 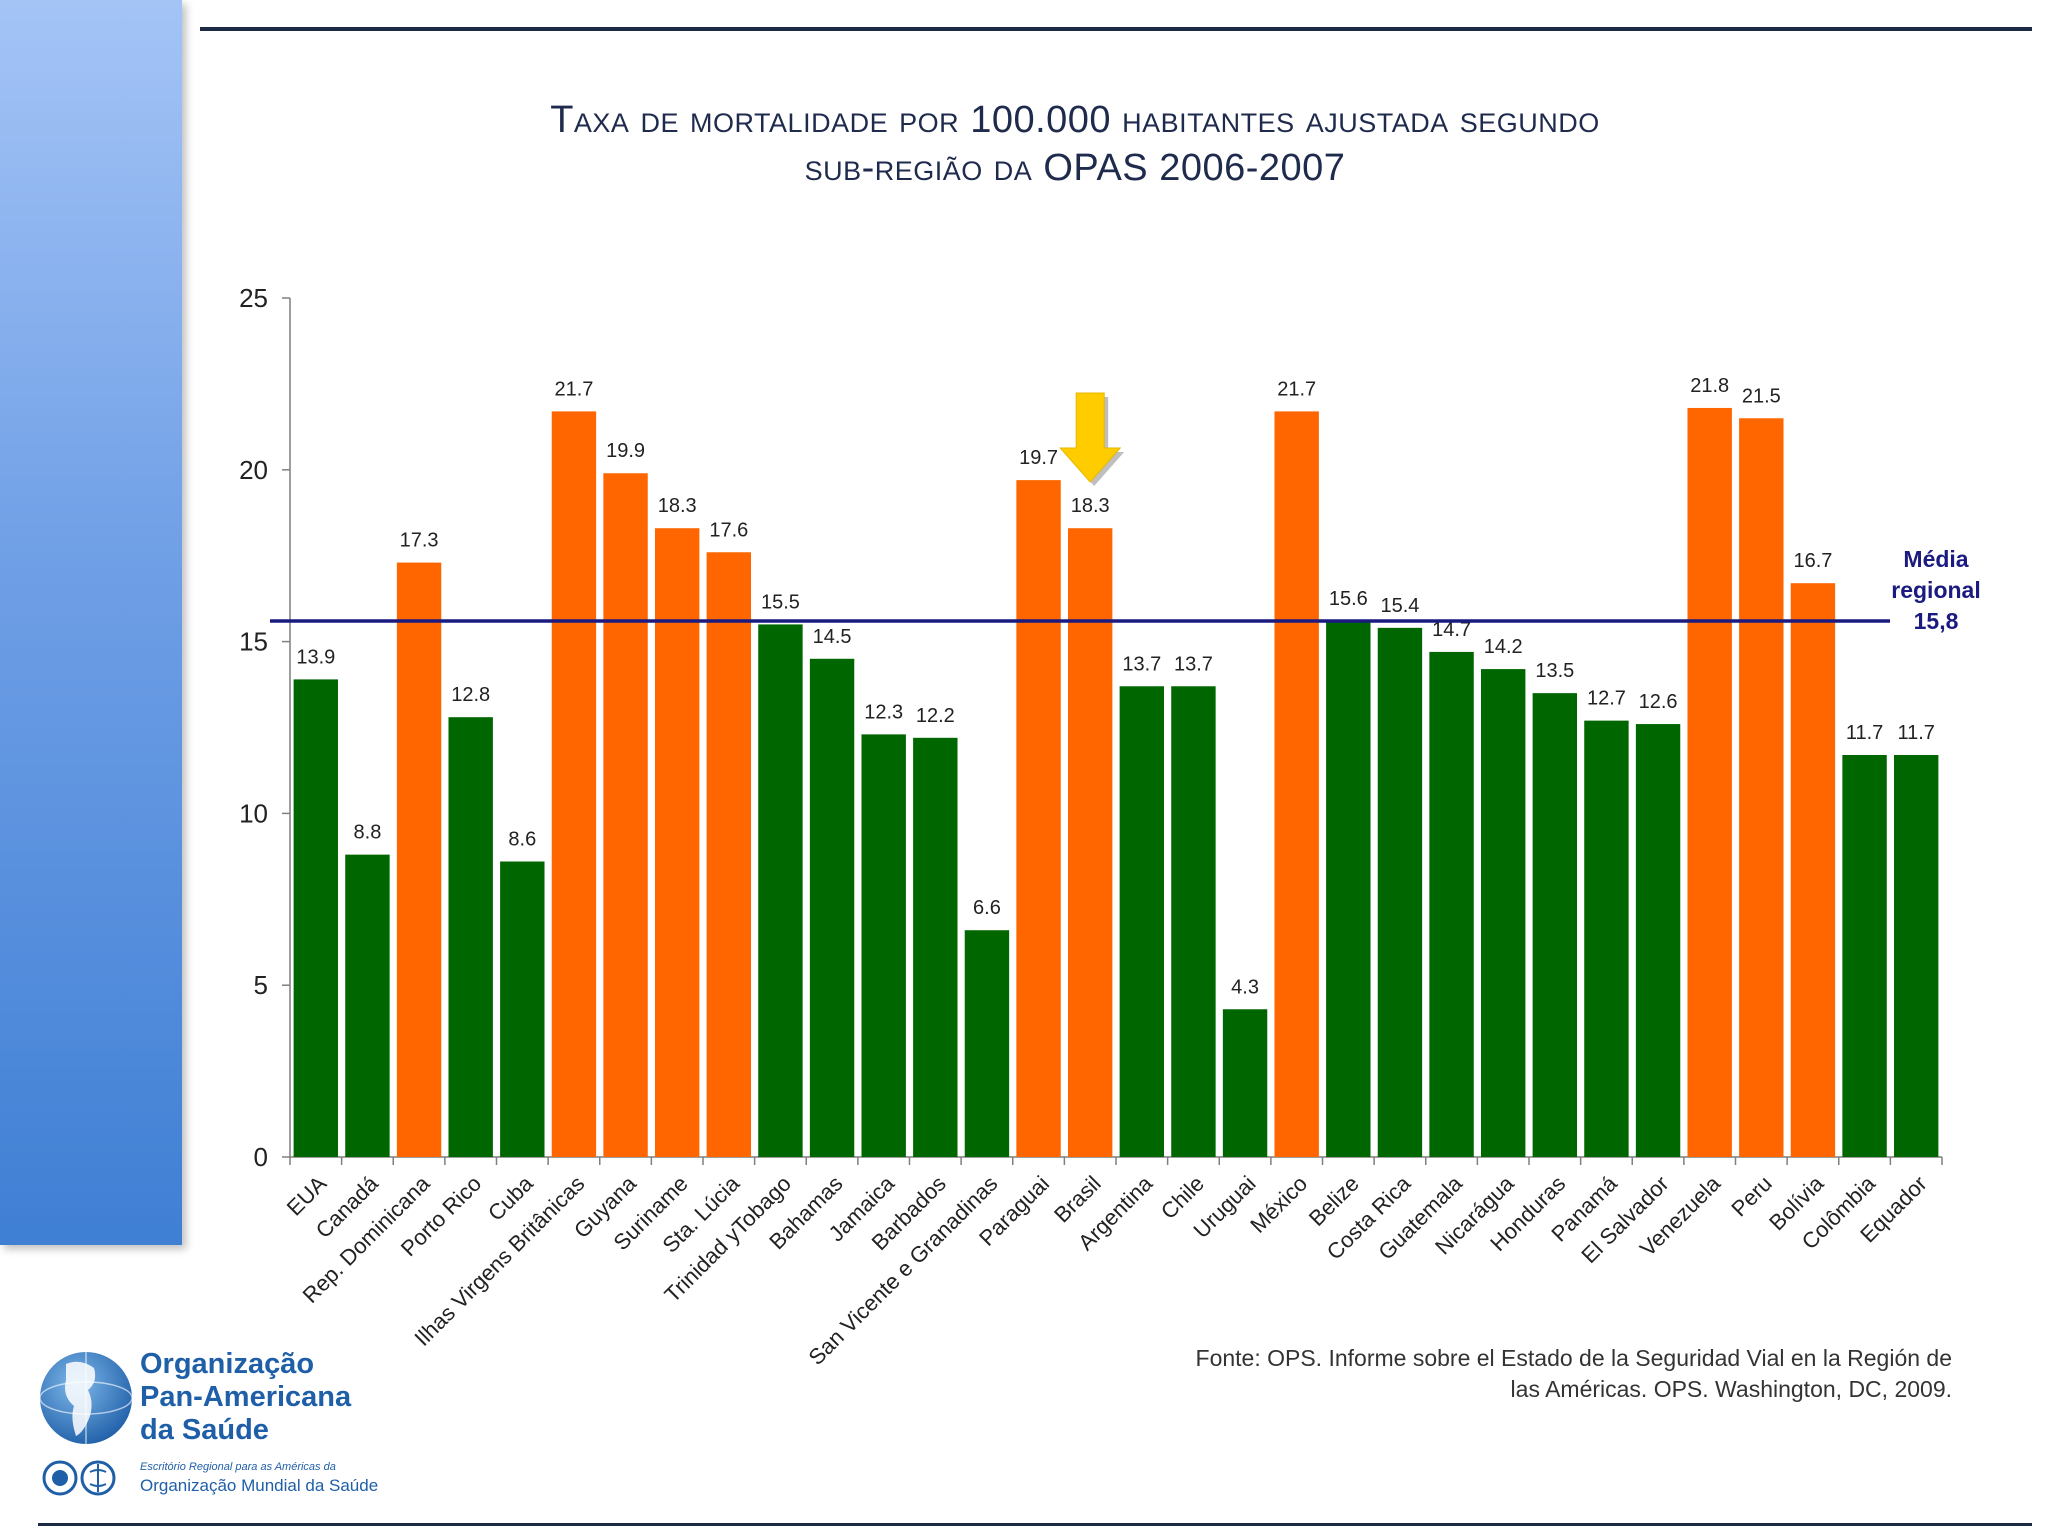 I want to click on bar-value-label: 12.6, so click(x=1658, y=702).